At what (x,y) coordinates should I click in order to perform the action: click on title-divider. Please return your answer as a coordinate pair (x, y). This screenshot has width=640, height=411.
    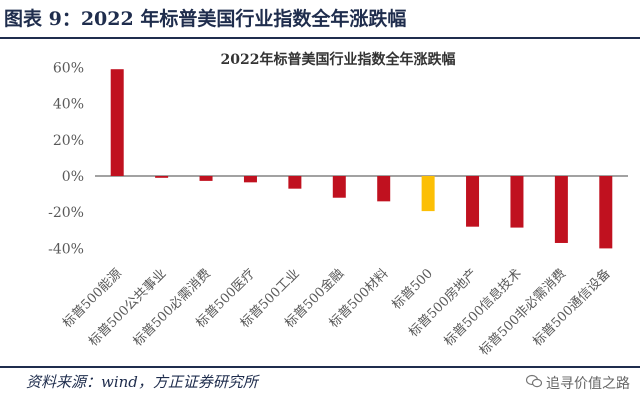
    Looking at the image, I should click on (320, 38).